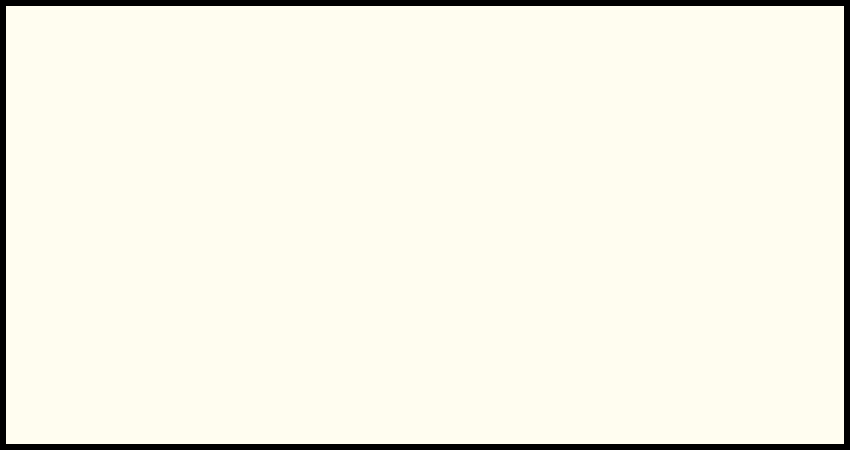 This screenshot has width=850, height=450. What do you see at coordinates (329, 168) in the screenshot?
I see `card-slot-c5-r1` at bounding box center [329, 168].